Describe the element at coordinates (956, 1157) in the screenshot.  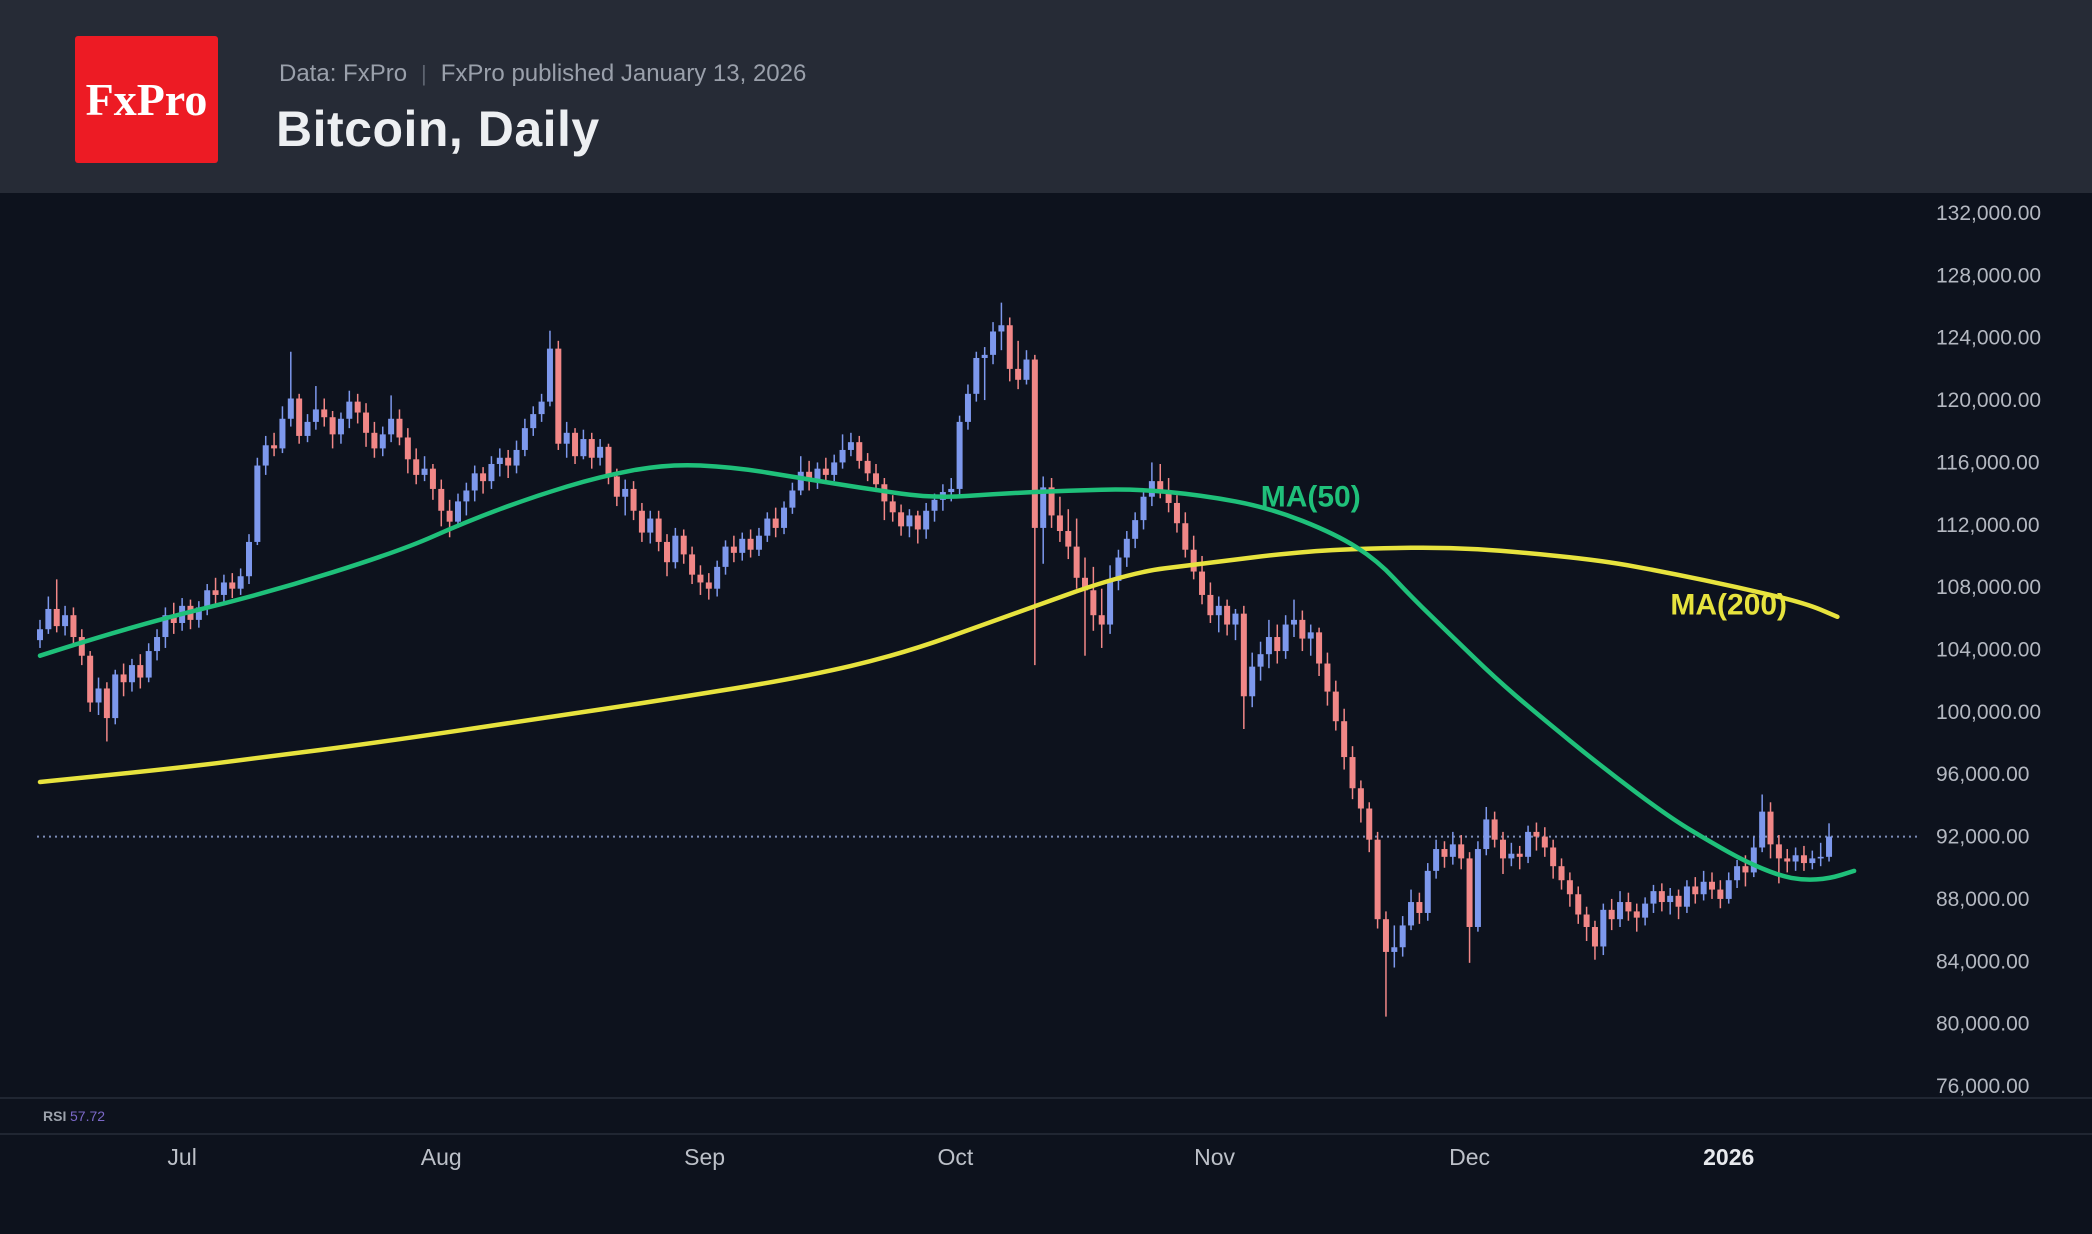
I see `month-label: Oct` at that location.